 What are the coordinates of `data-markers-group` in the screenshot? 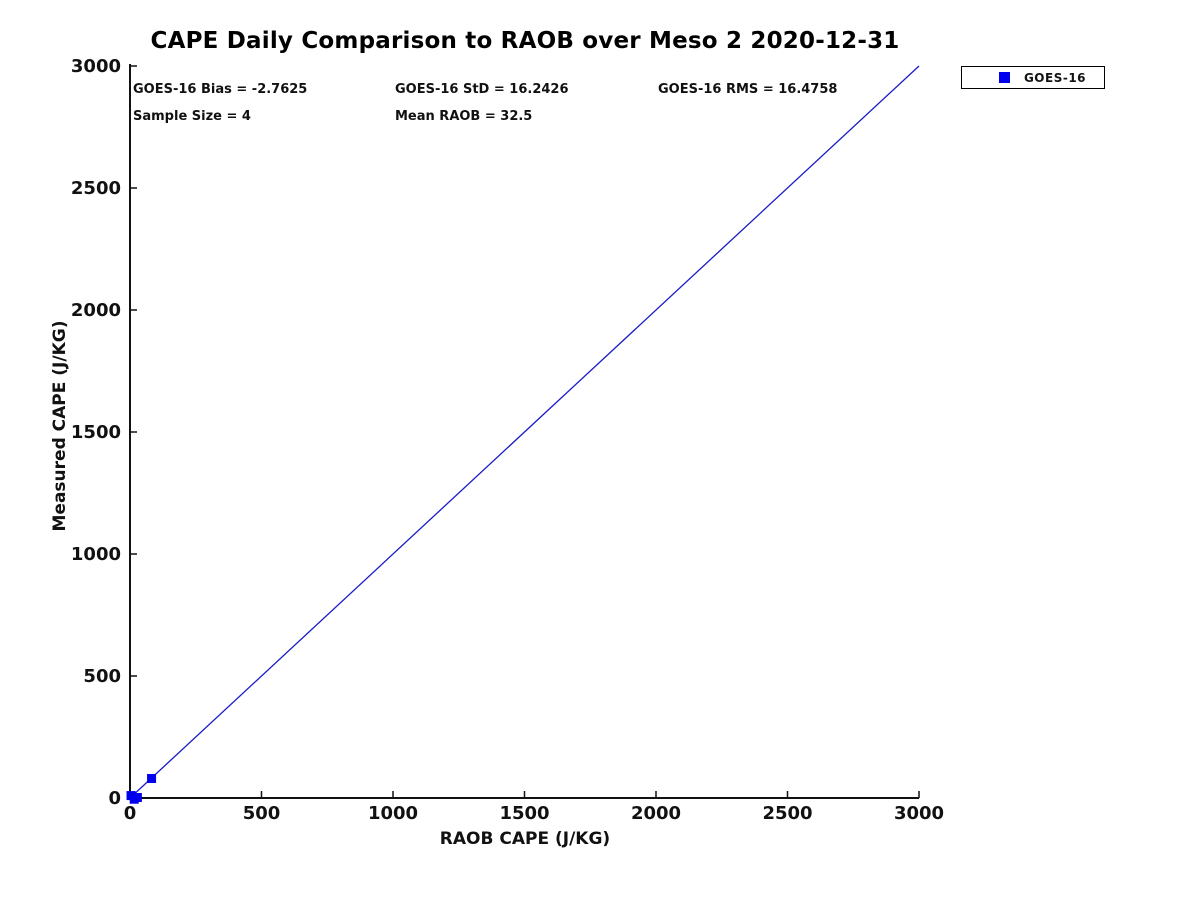 It's located at (141, 788).